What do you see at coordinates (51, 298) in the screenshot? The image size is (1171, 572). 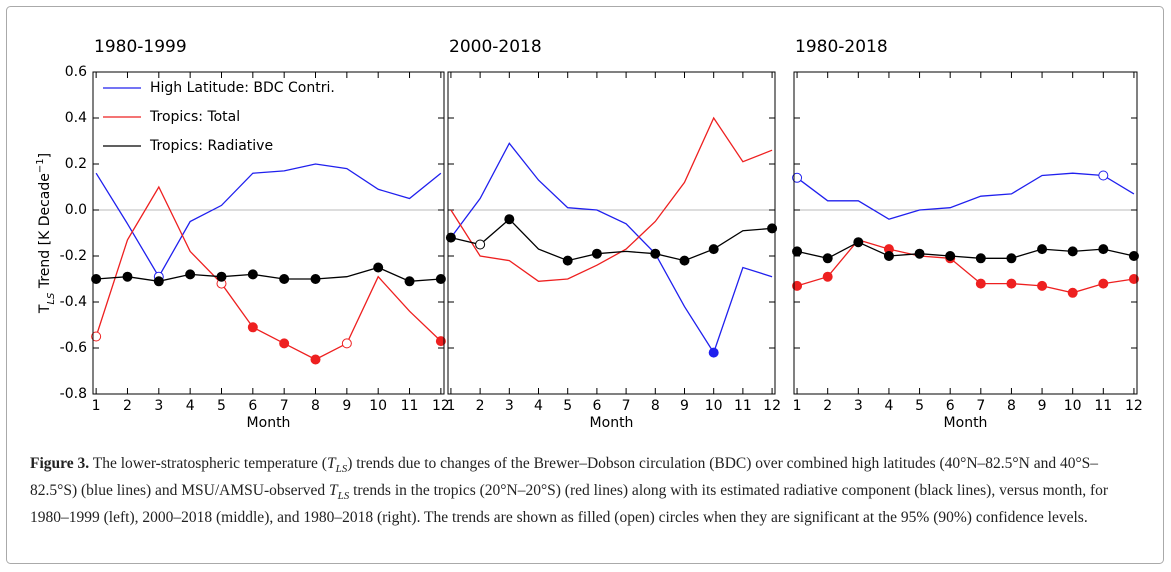 I see `y-axis-label-part: LS` at bounding box center [51, 298].